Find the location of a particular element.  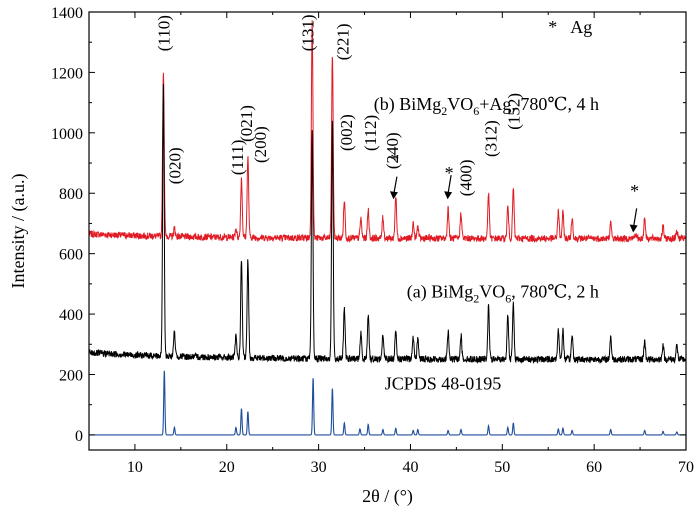

y-tick-label: 200 is located at coordinates (71, 375).